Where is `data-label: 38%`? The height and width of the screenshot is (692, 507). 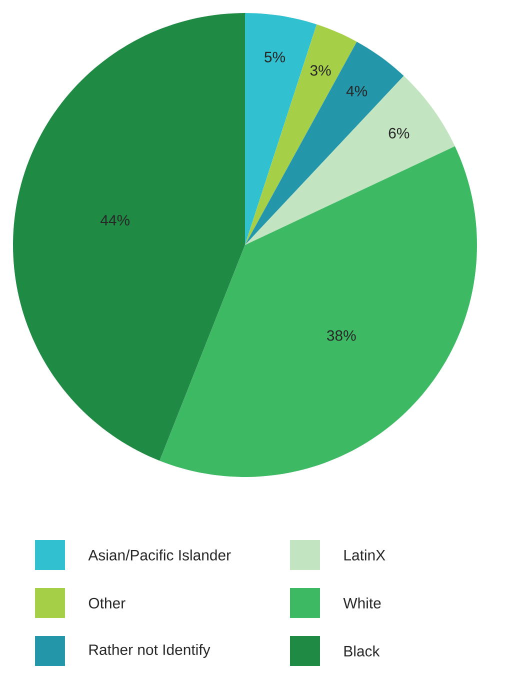
data-label: 38% is located at coordinates (341, 335).